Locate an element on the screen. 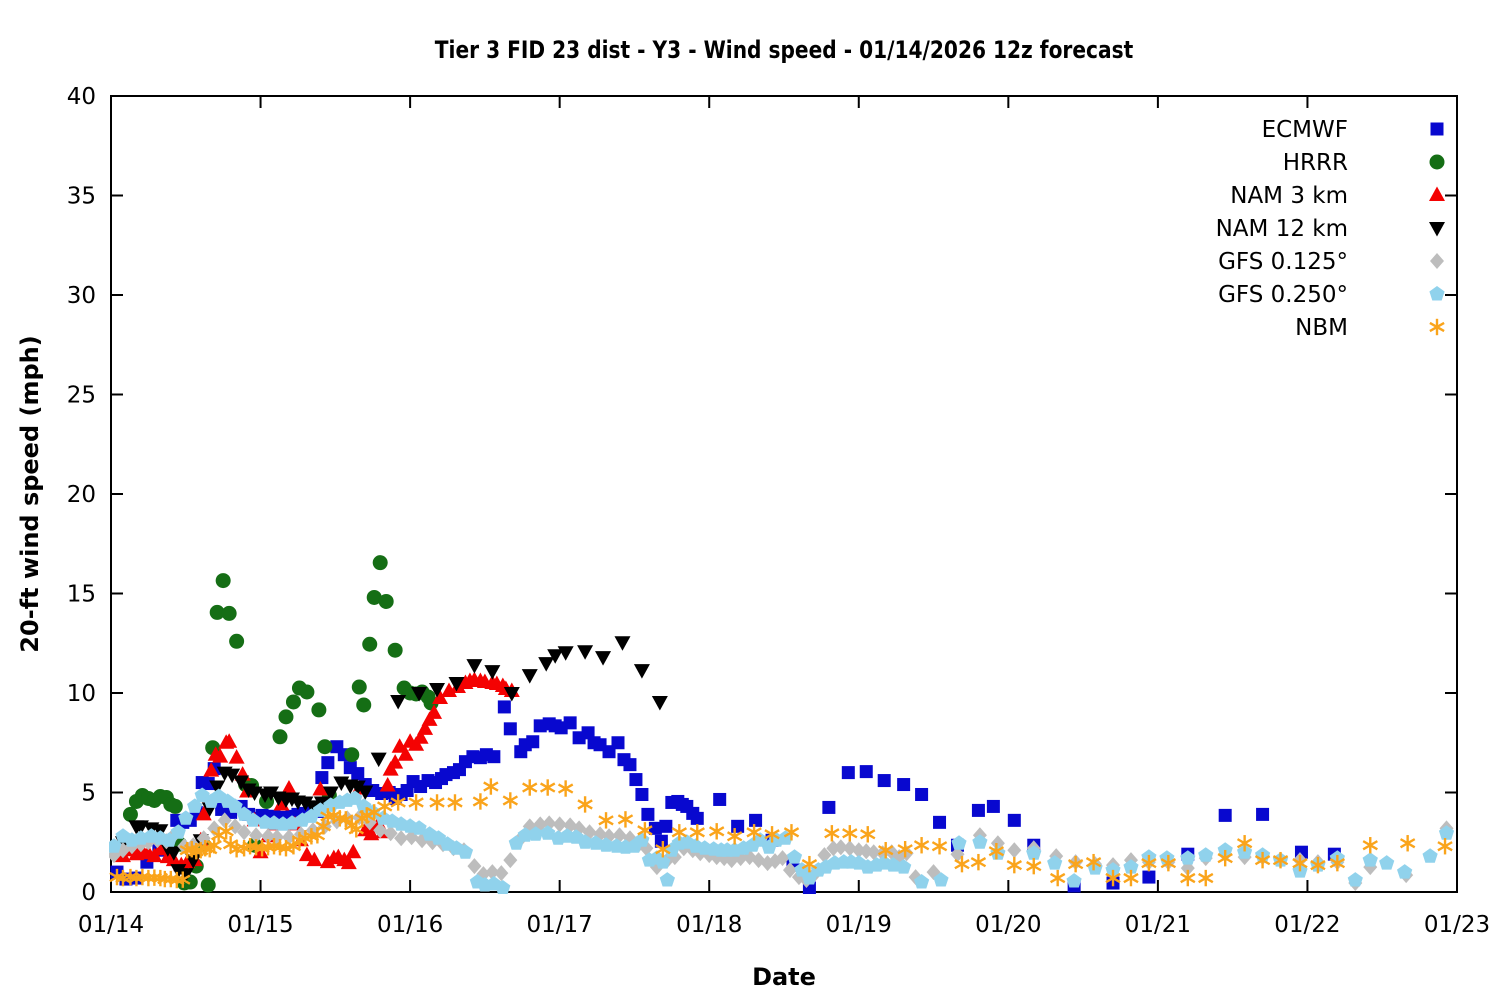 The height and width of the screenshot is (1000, 1500). legend-label: ECMWF is located at coordinates (1305, 130).